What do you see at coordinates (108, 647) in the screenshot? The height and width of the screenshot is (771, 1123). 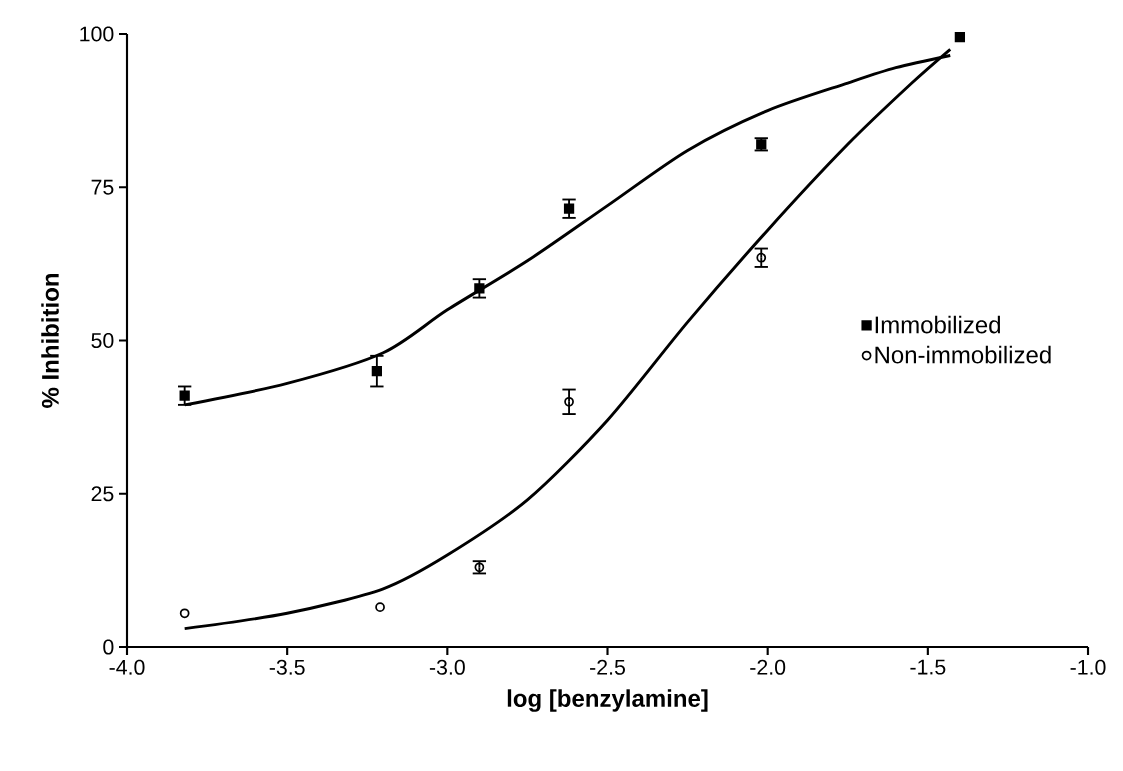 I see `y-tick-label: 0` at bounding box center [108, 647].